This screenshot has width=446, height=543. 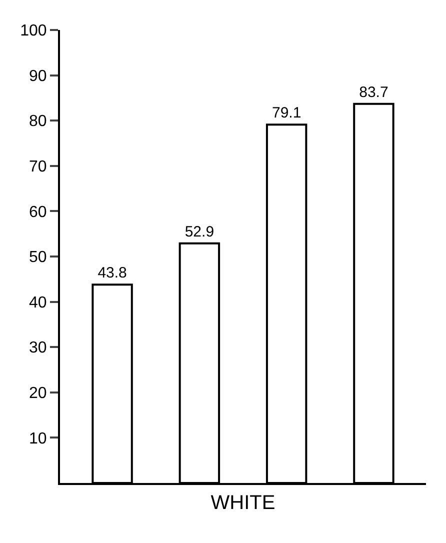 What do you see at coordinates (38, 76) in the screenshot?
I see `y-tick-label: 90` at bounding box center [38, 76].